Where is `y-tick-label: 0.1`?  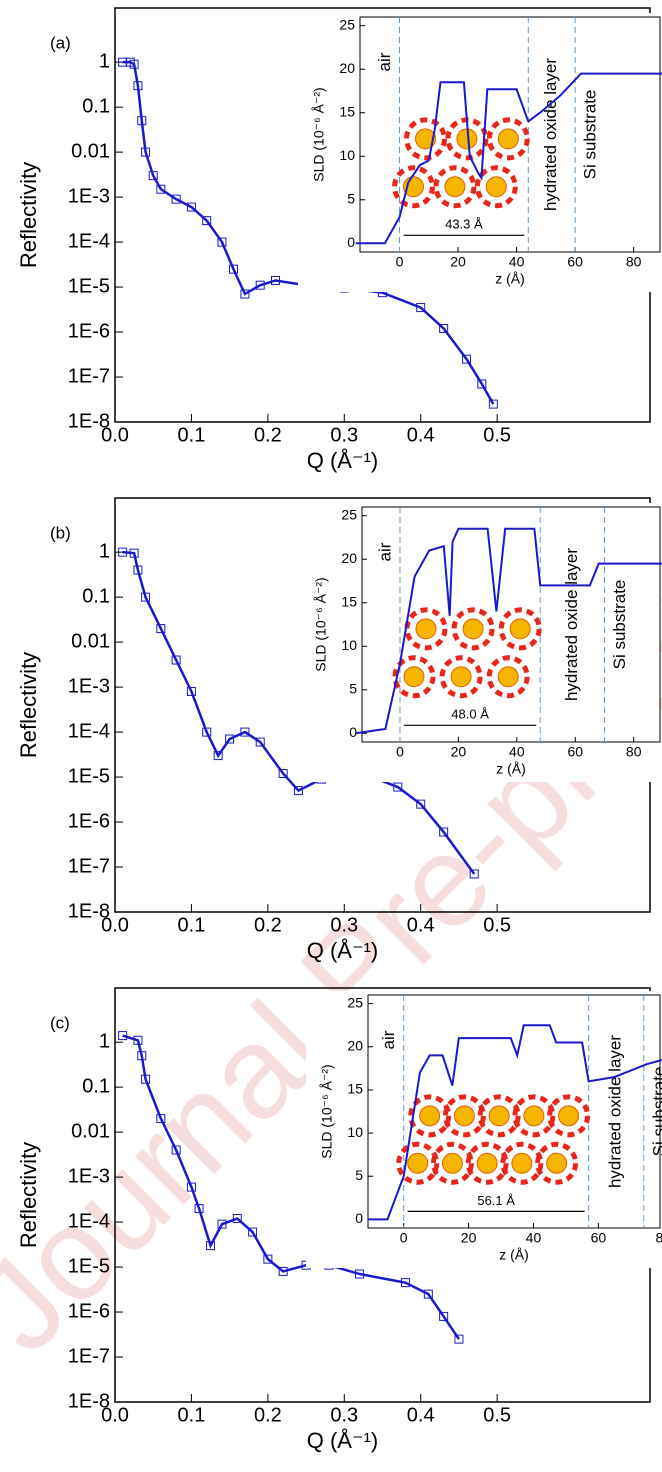
y-tick-label: 0.1 is located at coordinates (96, 106).